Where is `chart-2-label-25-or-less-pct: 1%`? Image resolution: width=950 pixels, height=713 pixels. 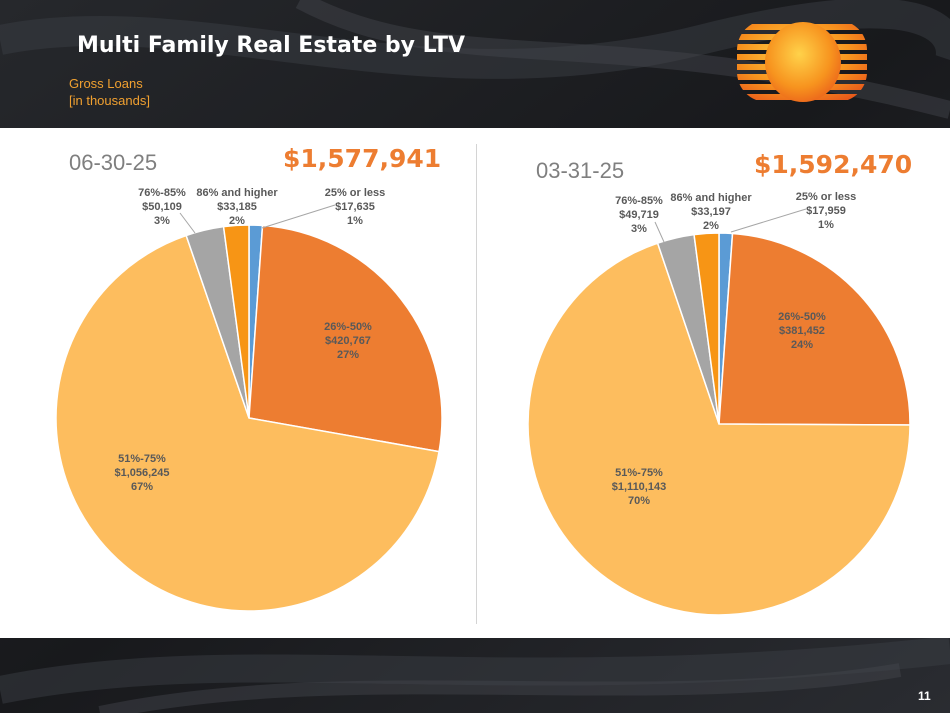
chart-2-label-25-or-less-pct: 1% is located at coordinates (826, 225).